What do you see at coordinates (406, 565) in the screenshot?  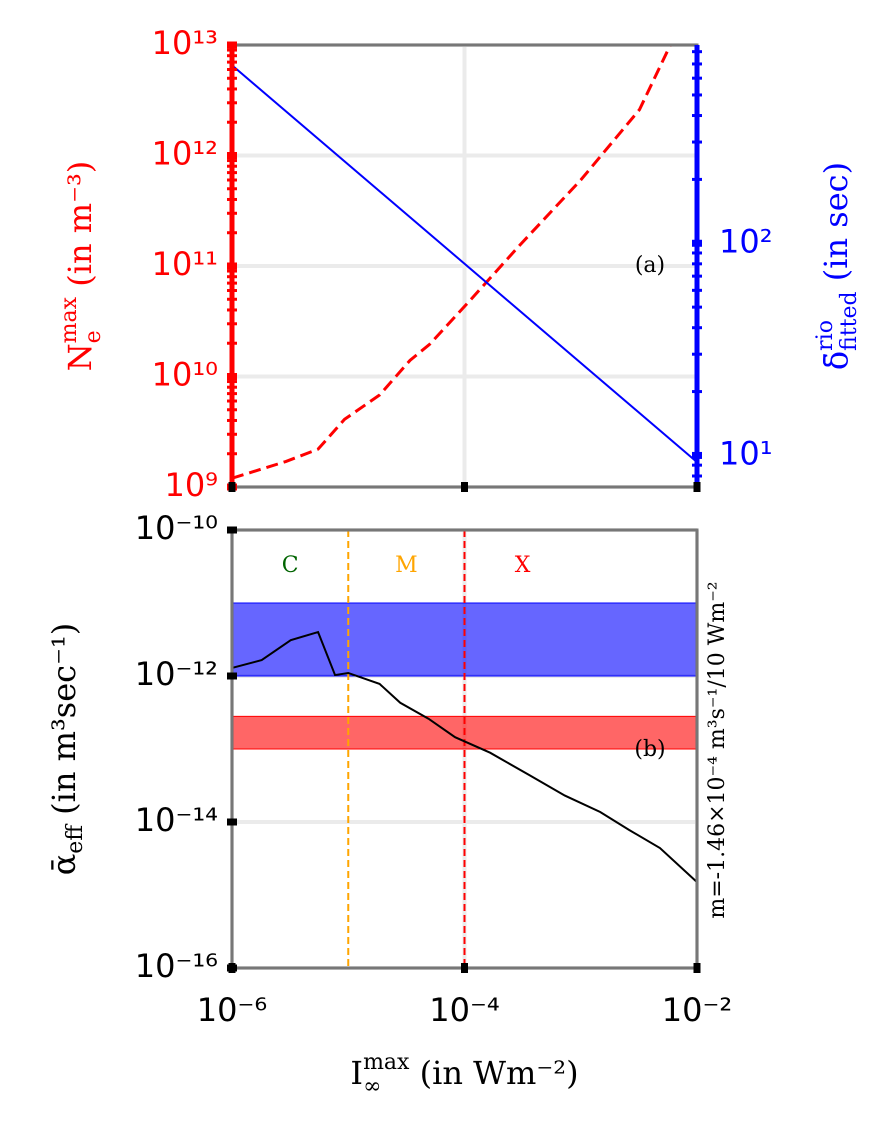 I see `region-label: M` at bounding box center [406, 565].